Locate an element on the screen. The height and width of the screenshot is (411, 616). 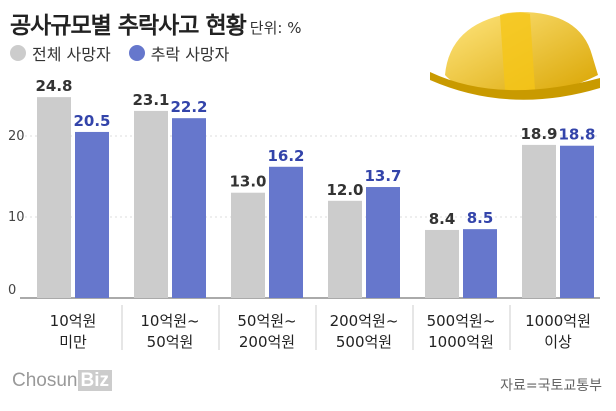
legend-swatch-fall is located at coordinates (136, 53).